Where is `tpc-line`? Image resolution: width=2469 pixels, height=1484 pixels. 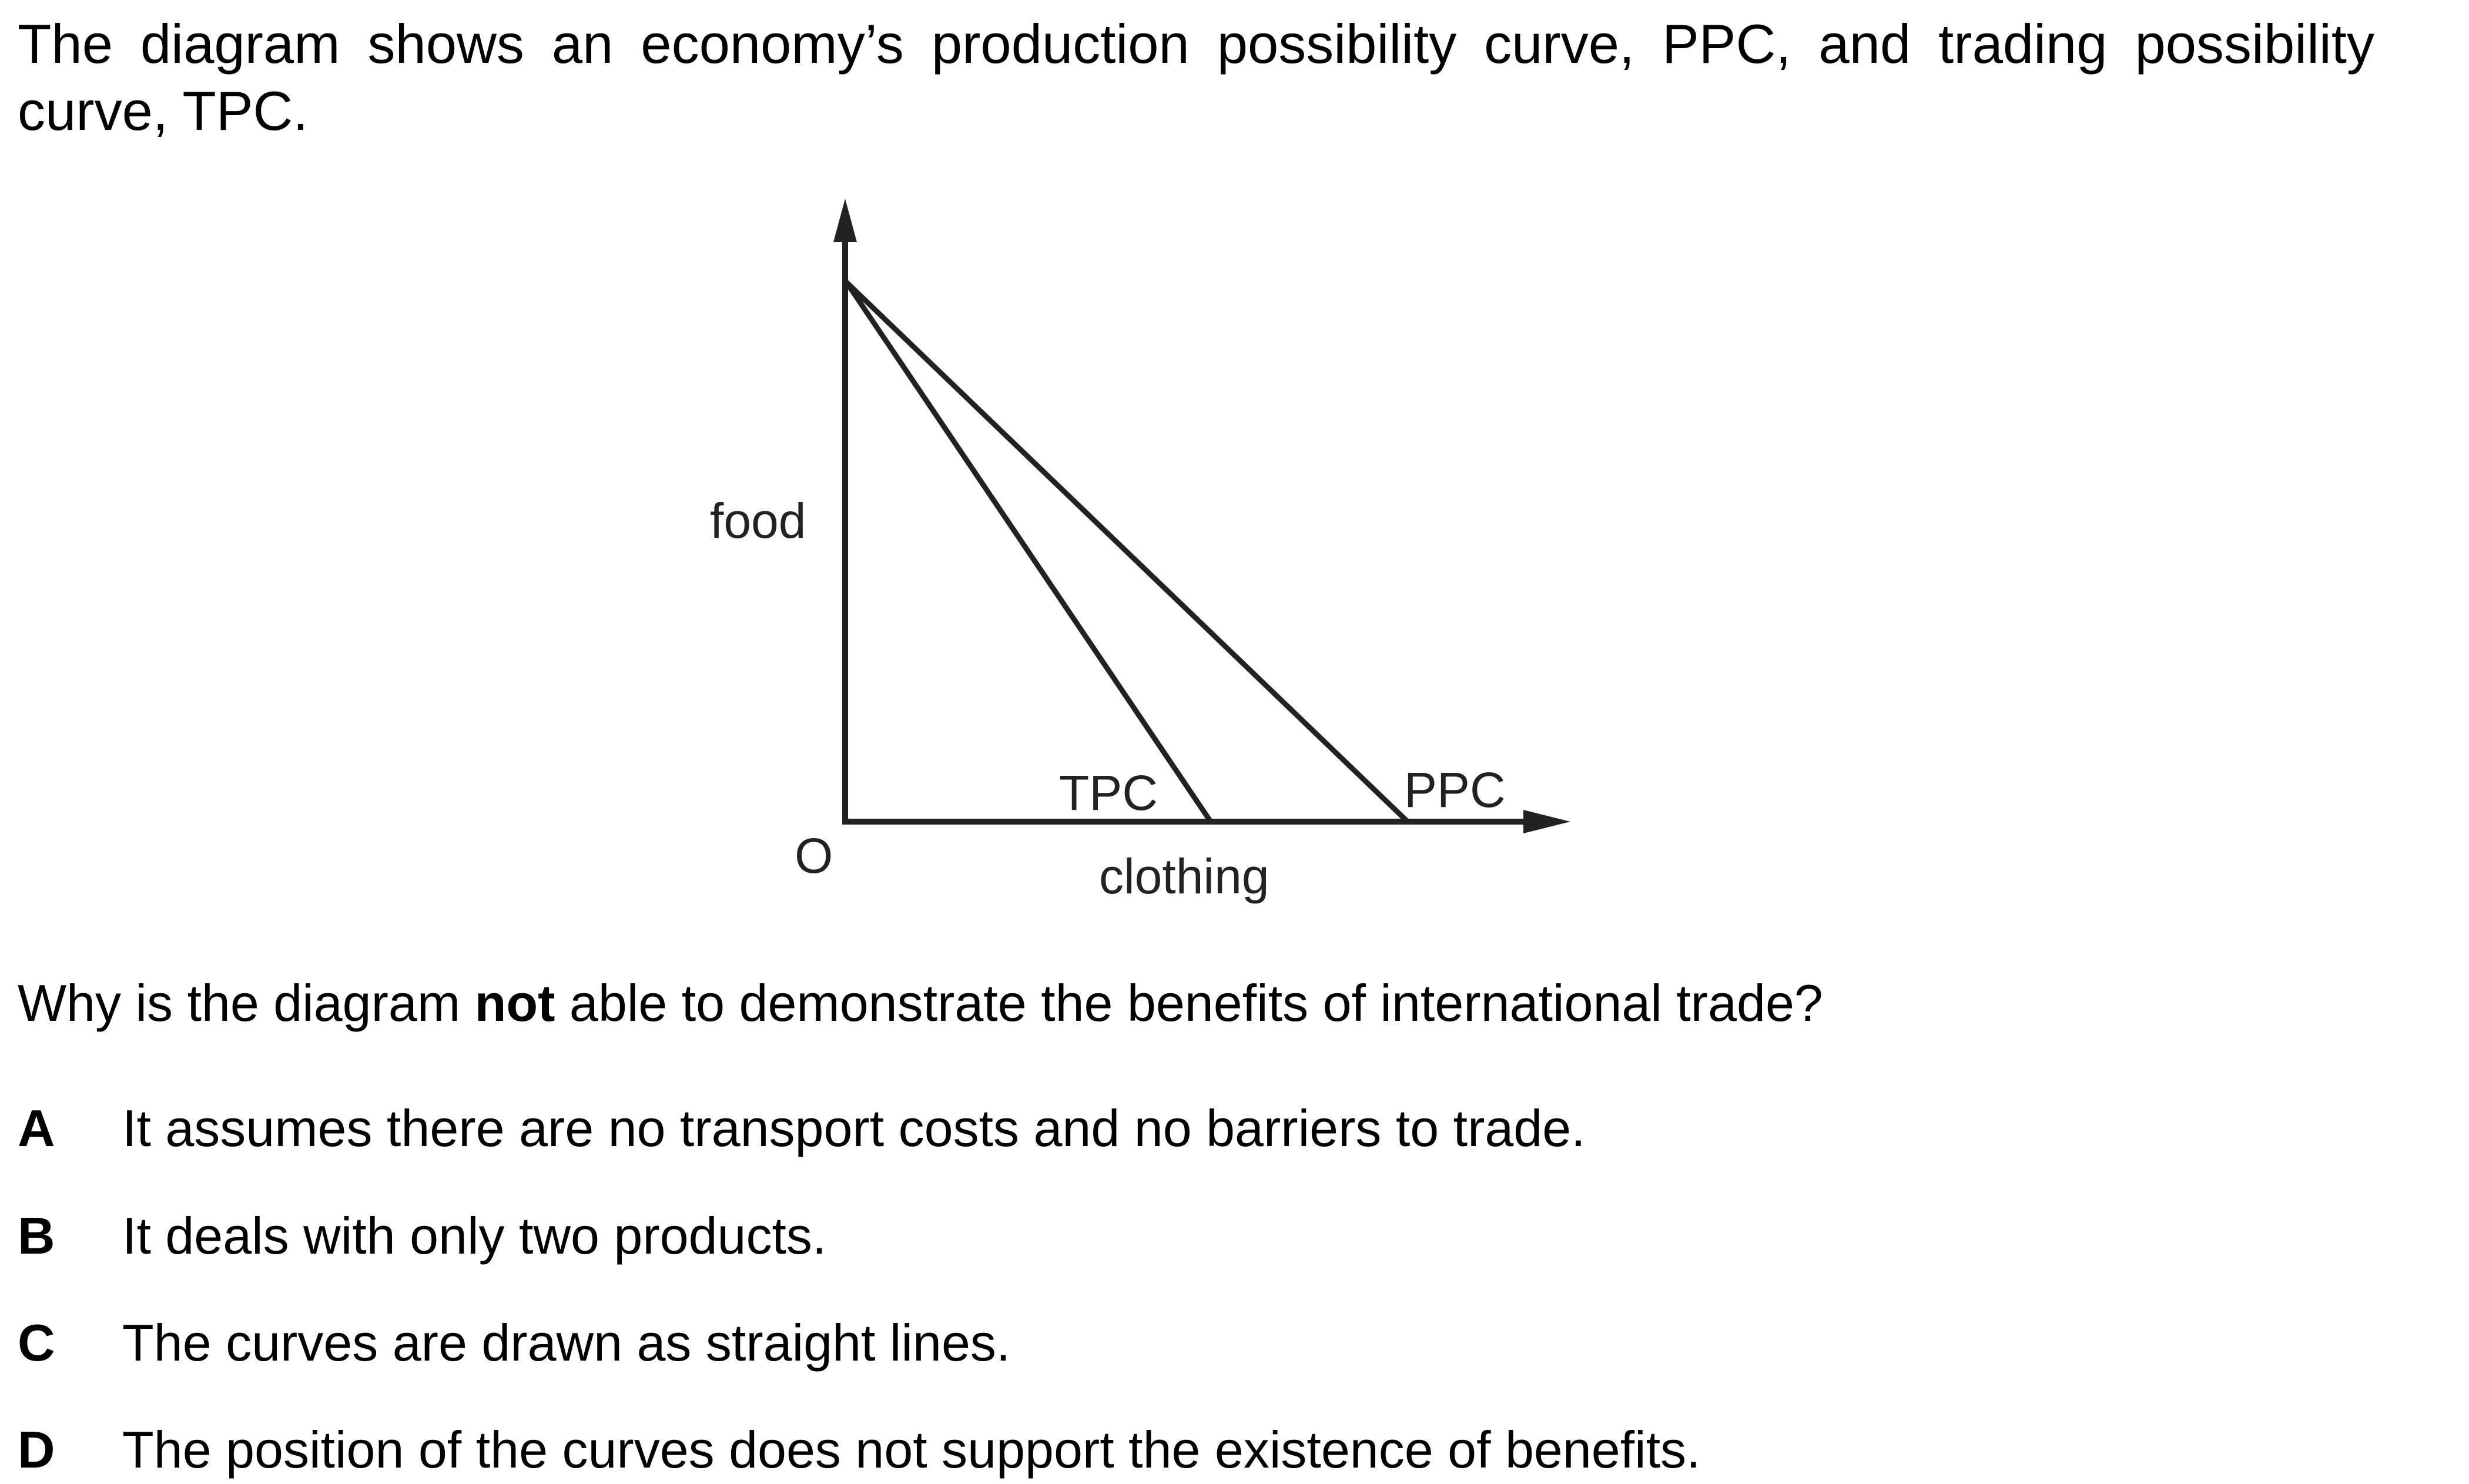 tpc-line is located at coordinates (1028, 551).